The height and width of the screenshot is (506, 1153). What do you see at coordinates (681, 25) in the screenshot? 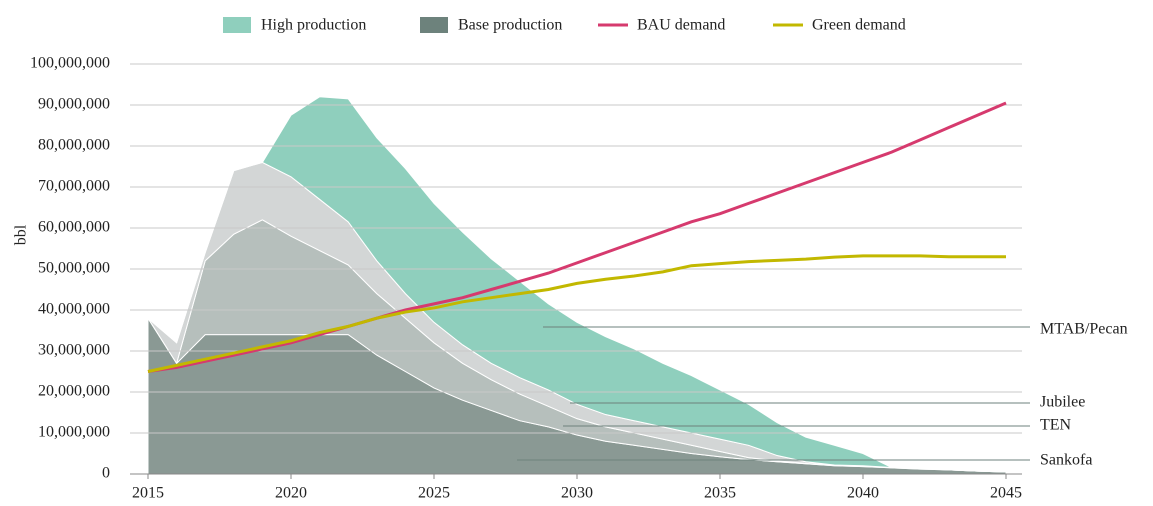
I see `legend-label: BAU demand` at bounding box center [681, 25].